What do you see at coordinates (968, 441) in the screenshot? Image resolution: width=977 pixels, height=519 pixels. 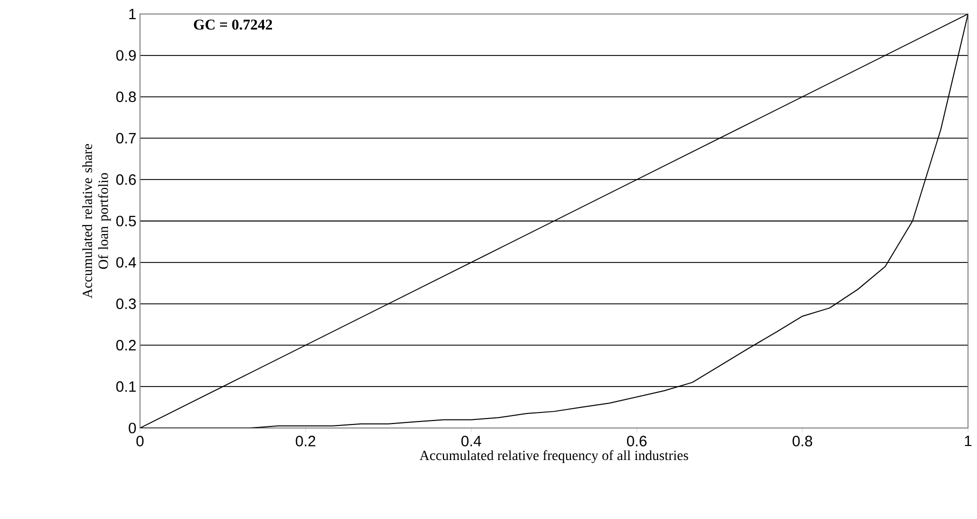 I see `x-tick-label: 1` at bounding box center [968, 441].